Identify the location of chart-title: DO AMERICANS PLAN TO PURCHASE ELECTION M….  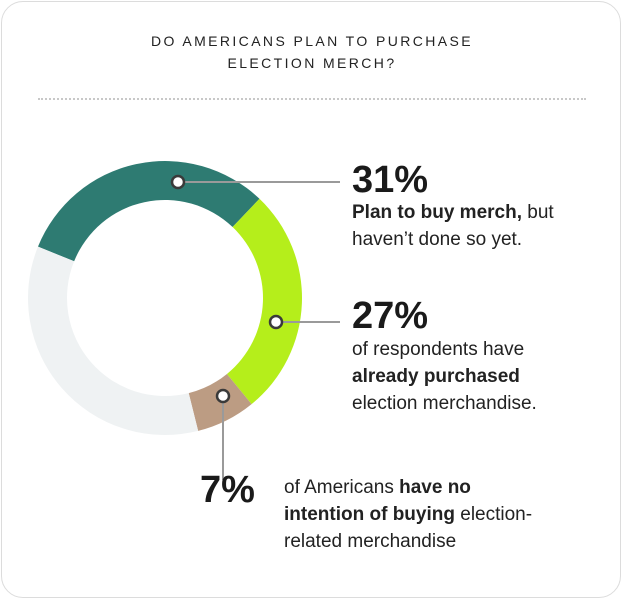
(312, 52).